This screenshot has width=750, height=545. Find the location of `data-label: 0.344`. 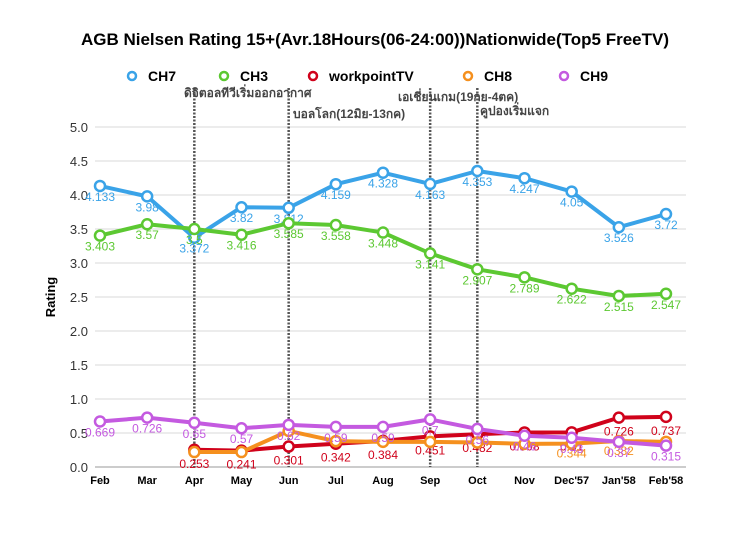

data-label: 0.344 is located at coordinates (572, 454).